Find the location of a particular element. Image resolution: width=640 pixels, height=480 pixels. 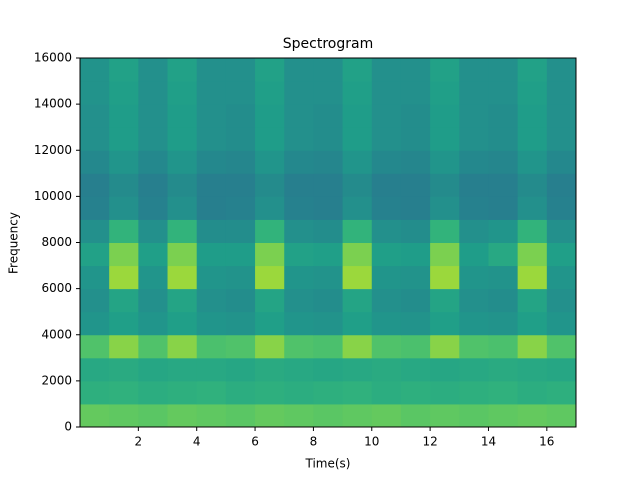

x-tick-label: 6 is located at coordinates (255, 442).